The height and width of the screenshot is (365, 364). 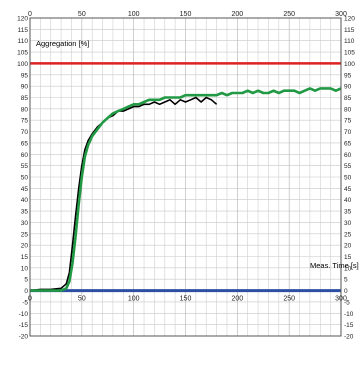 I want to click on y-tick-label-left: 5, so click(x=26, y=280).